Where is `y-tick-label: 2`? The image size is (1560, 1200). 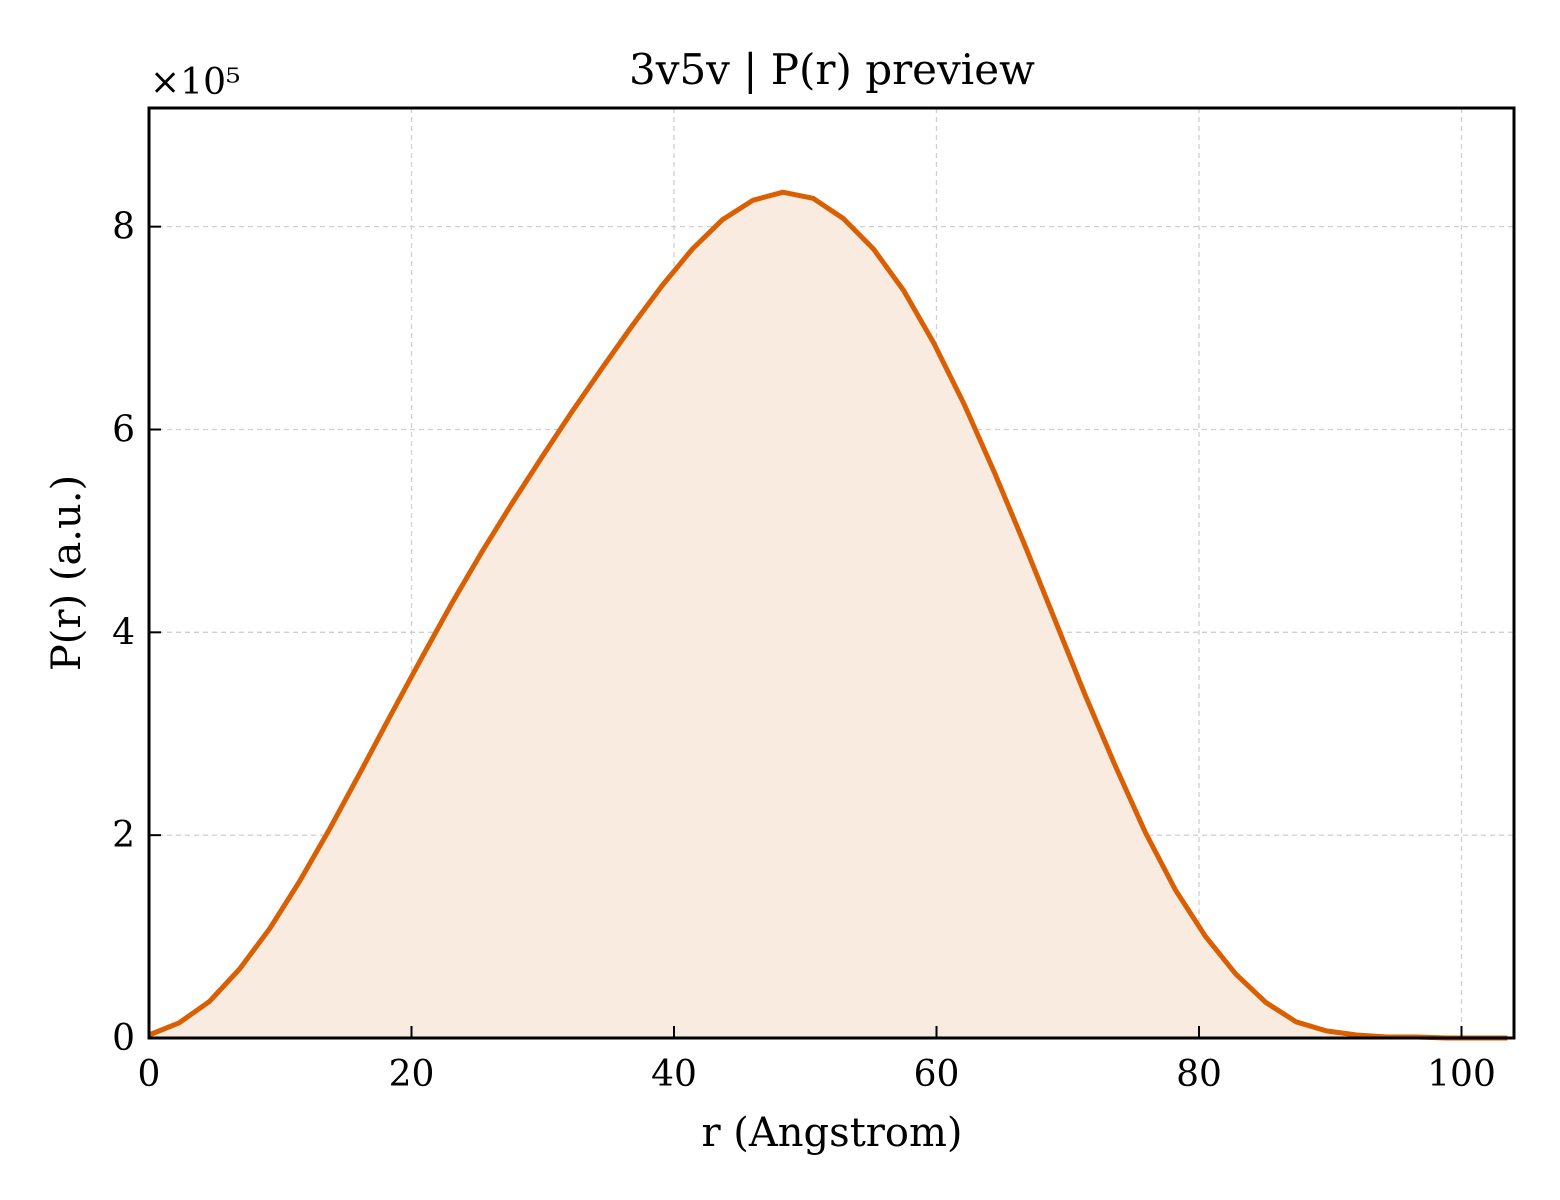
y-tick-label: 2 is located at coordinates (123, 835).